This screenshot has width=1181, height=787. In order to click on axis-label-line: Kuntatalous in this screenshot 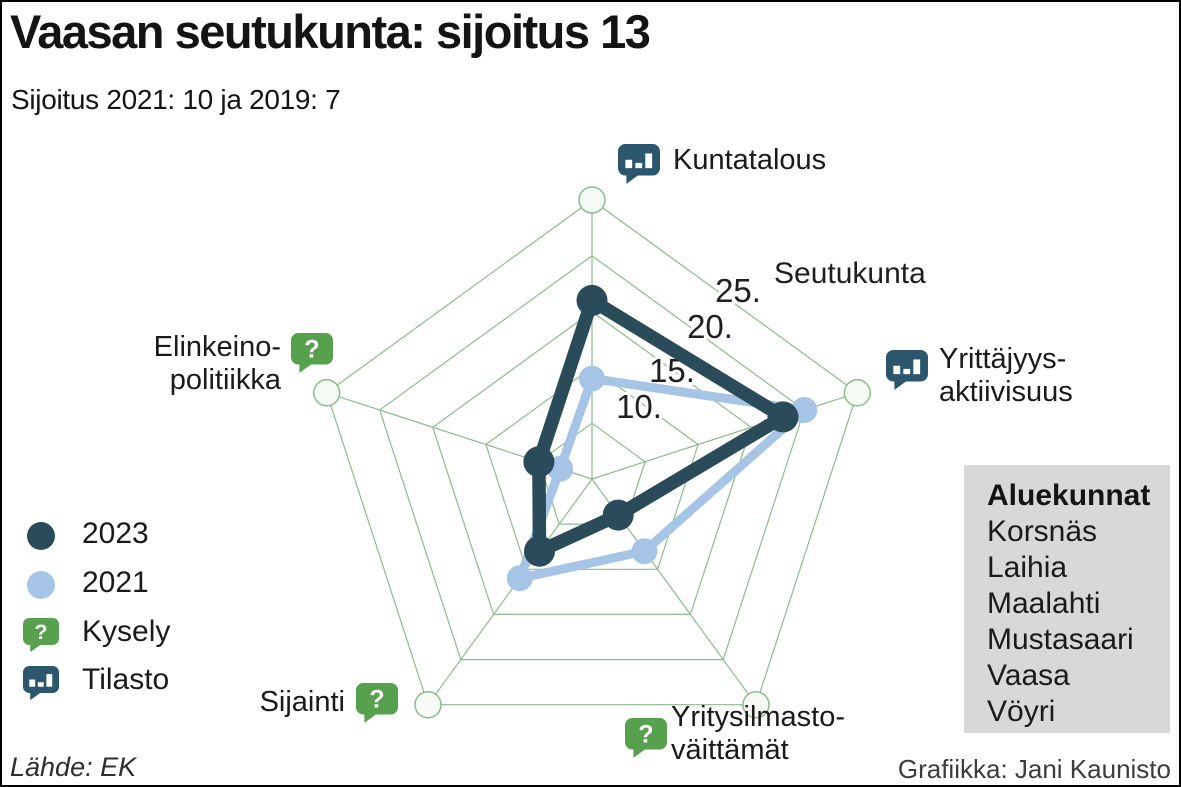, I will do `click(750, 160)`.